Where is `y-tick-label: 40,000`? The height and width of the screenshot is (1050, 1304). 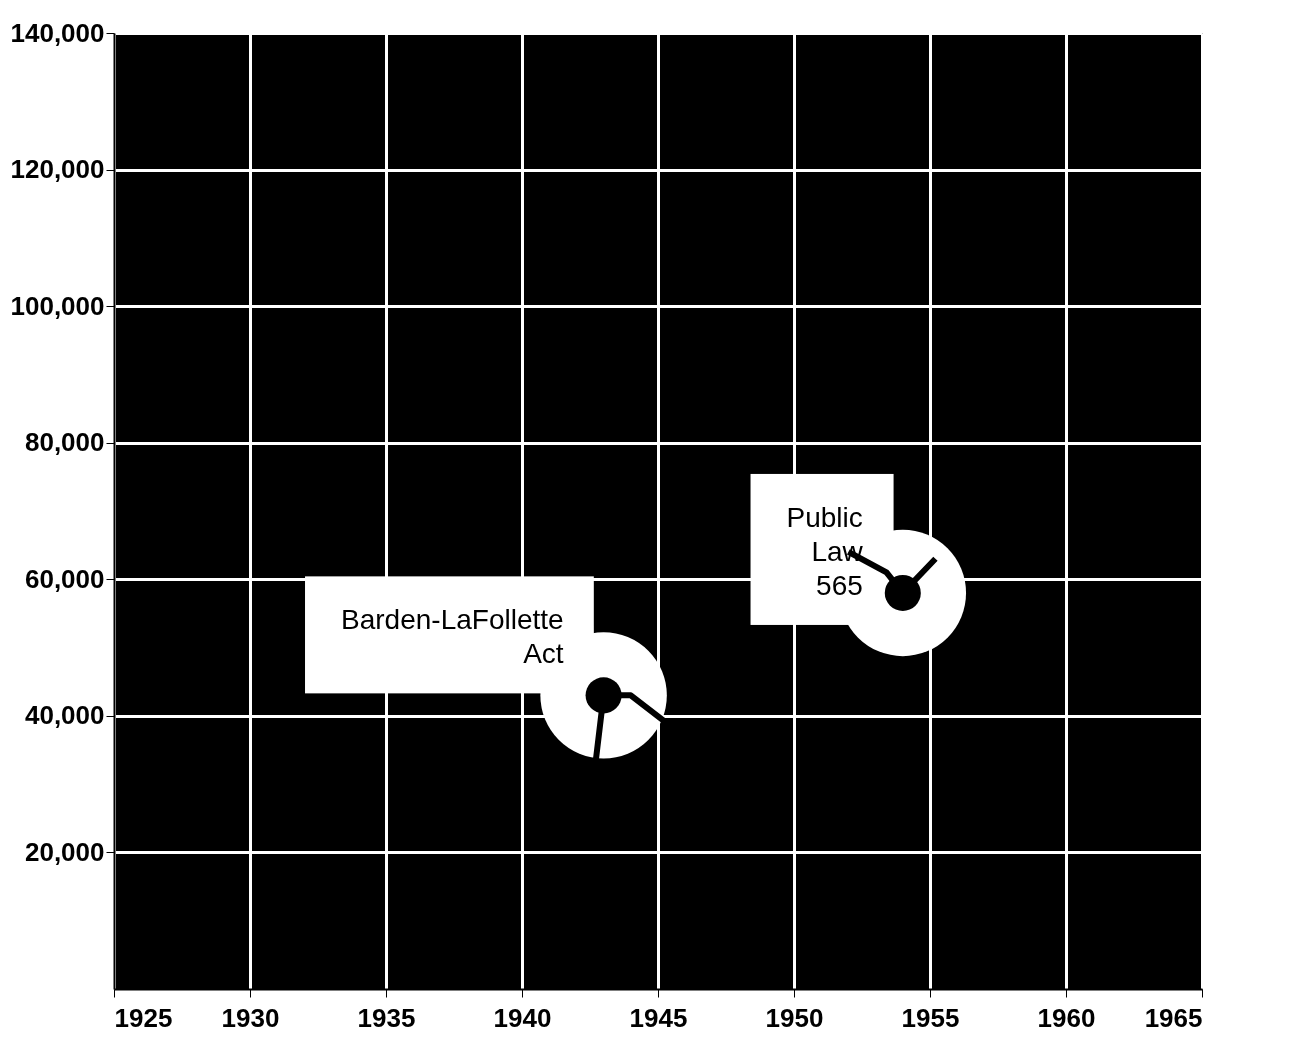 y-tick-label: 40,000 is located at coordinates (64, 715).